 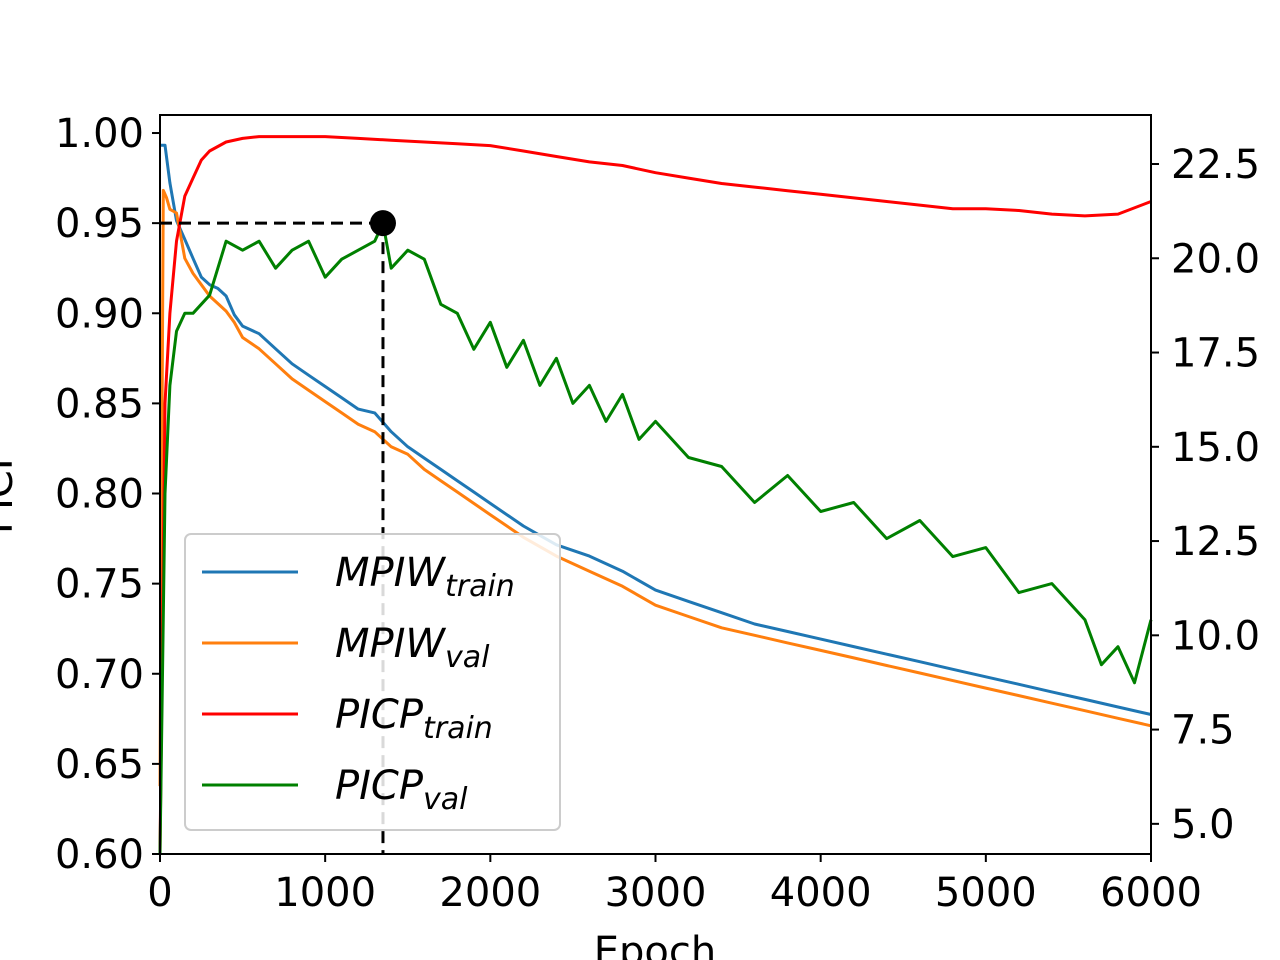 I want to click on x-tick-label: 4000, so click(x=821, y=893).